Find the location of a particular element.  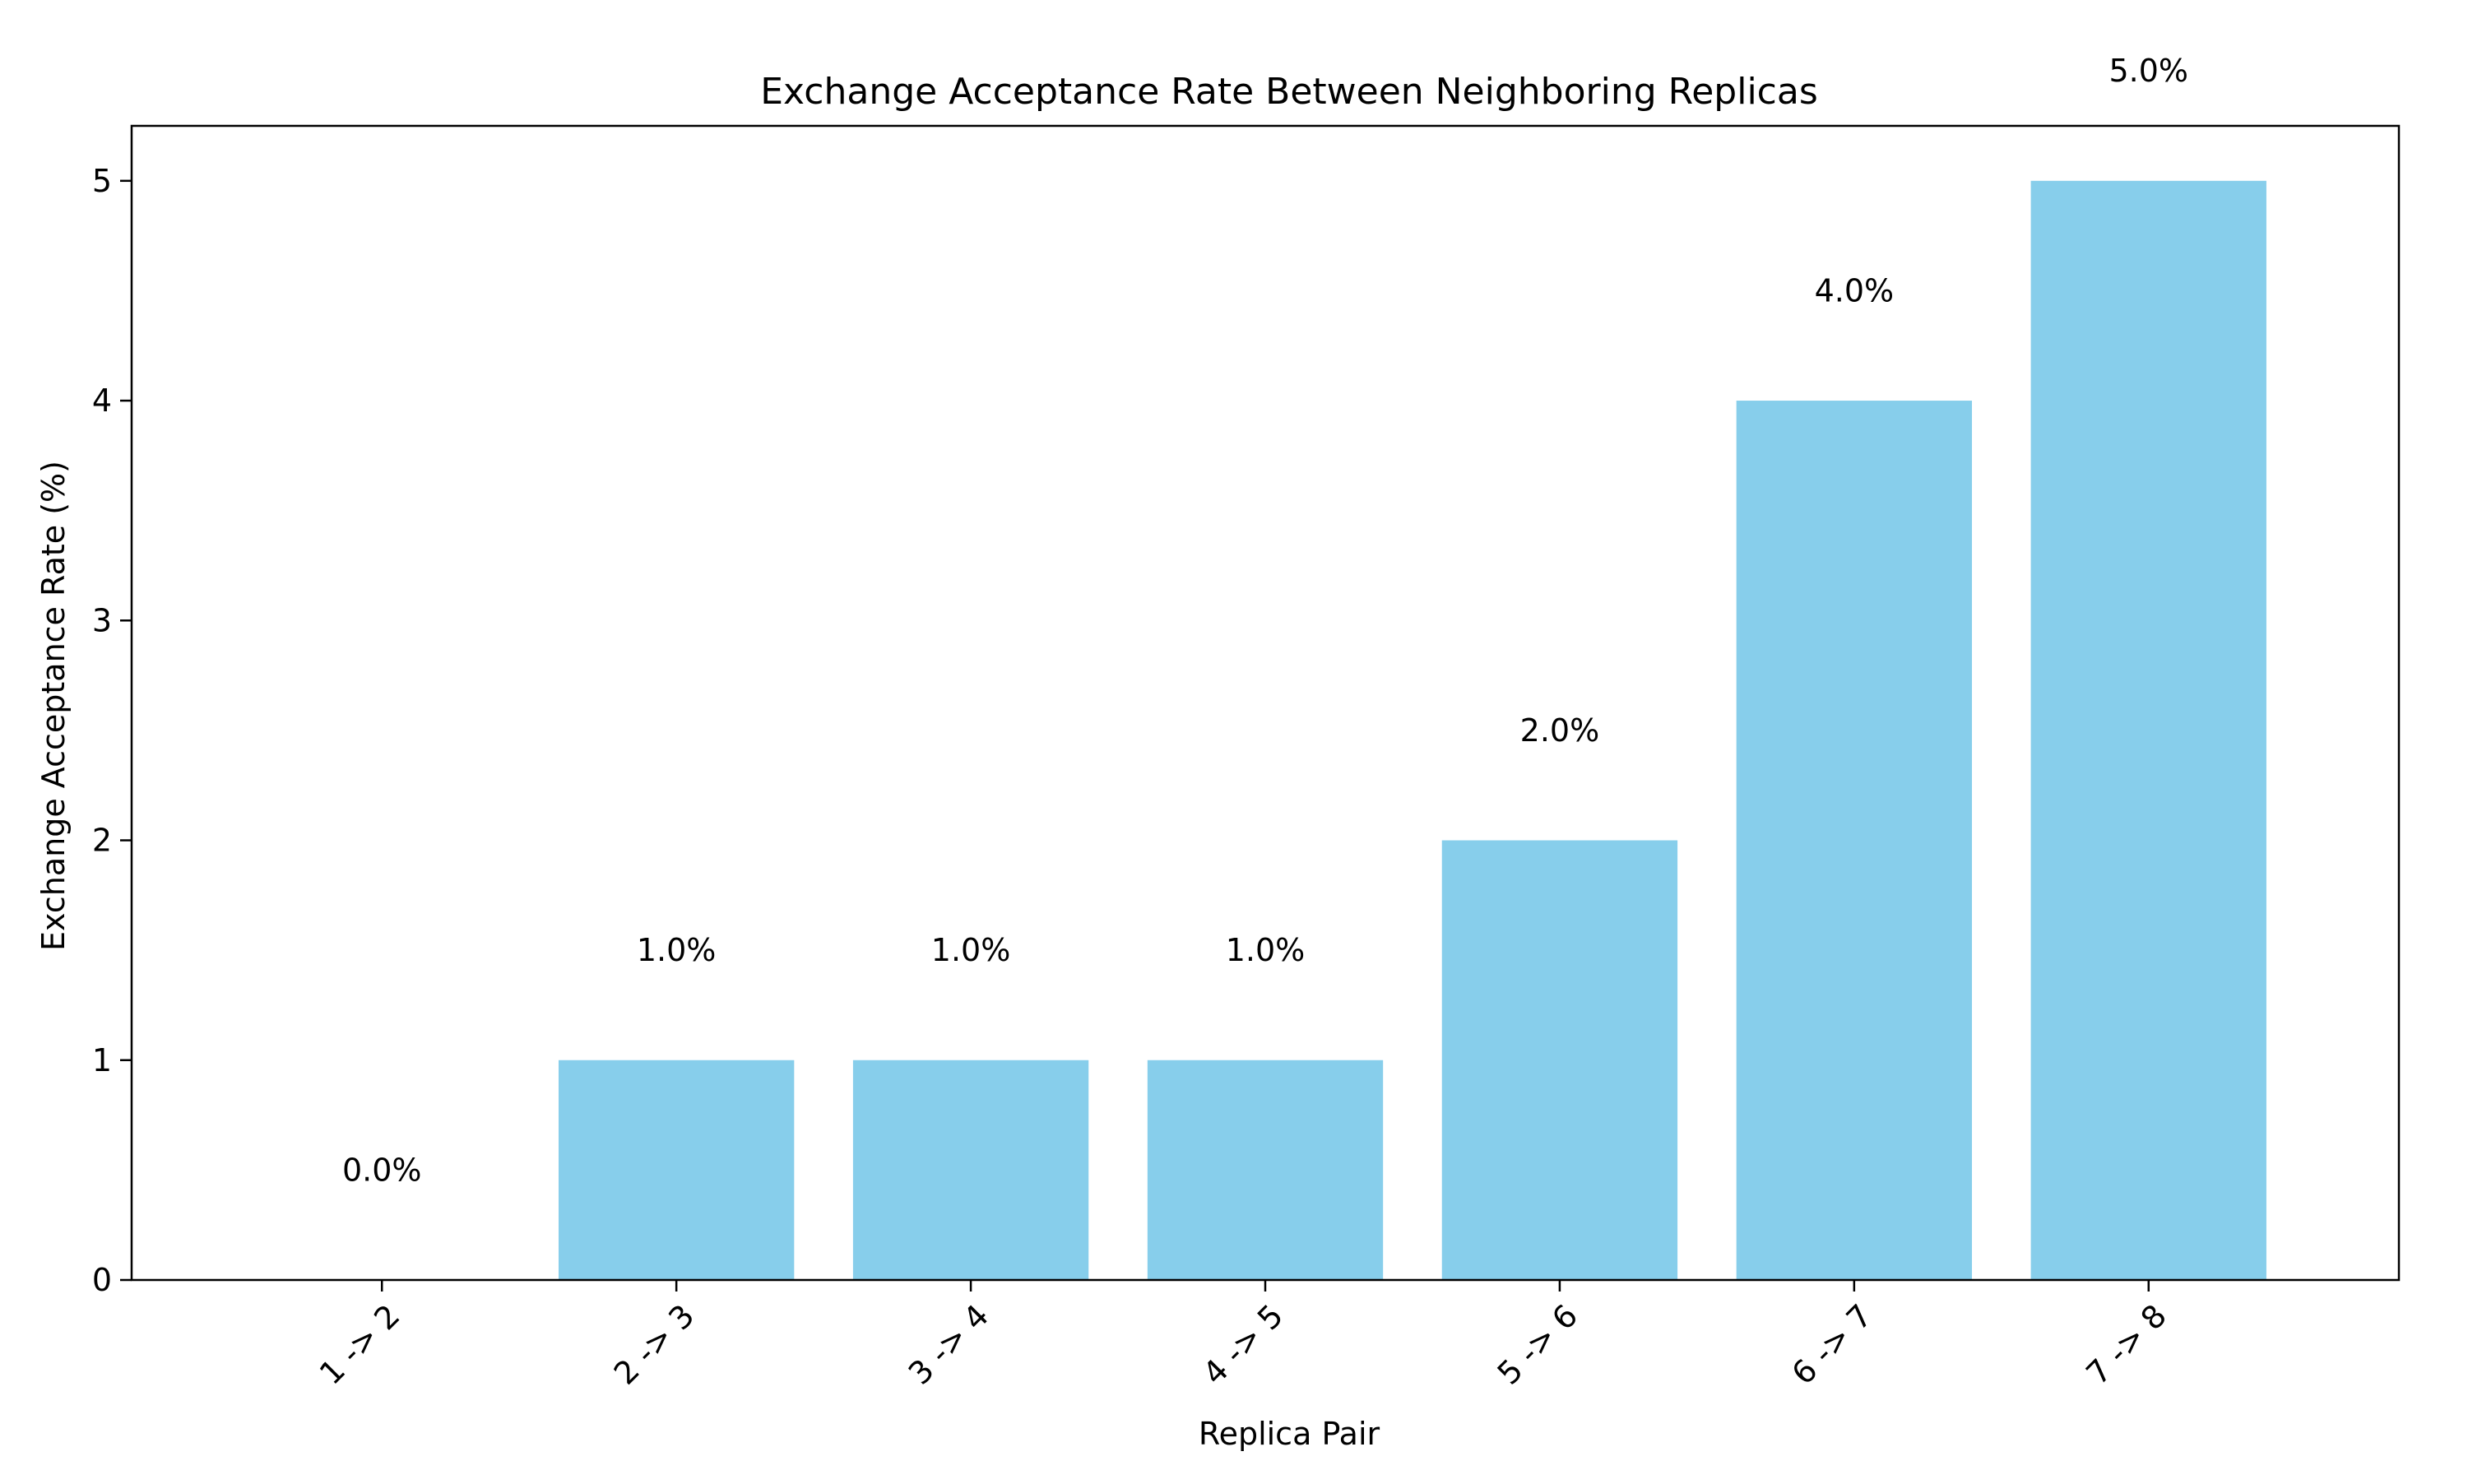

x-tick-label-3: 3 -> 4 is located at coordinates (949, 1344).